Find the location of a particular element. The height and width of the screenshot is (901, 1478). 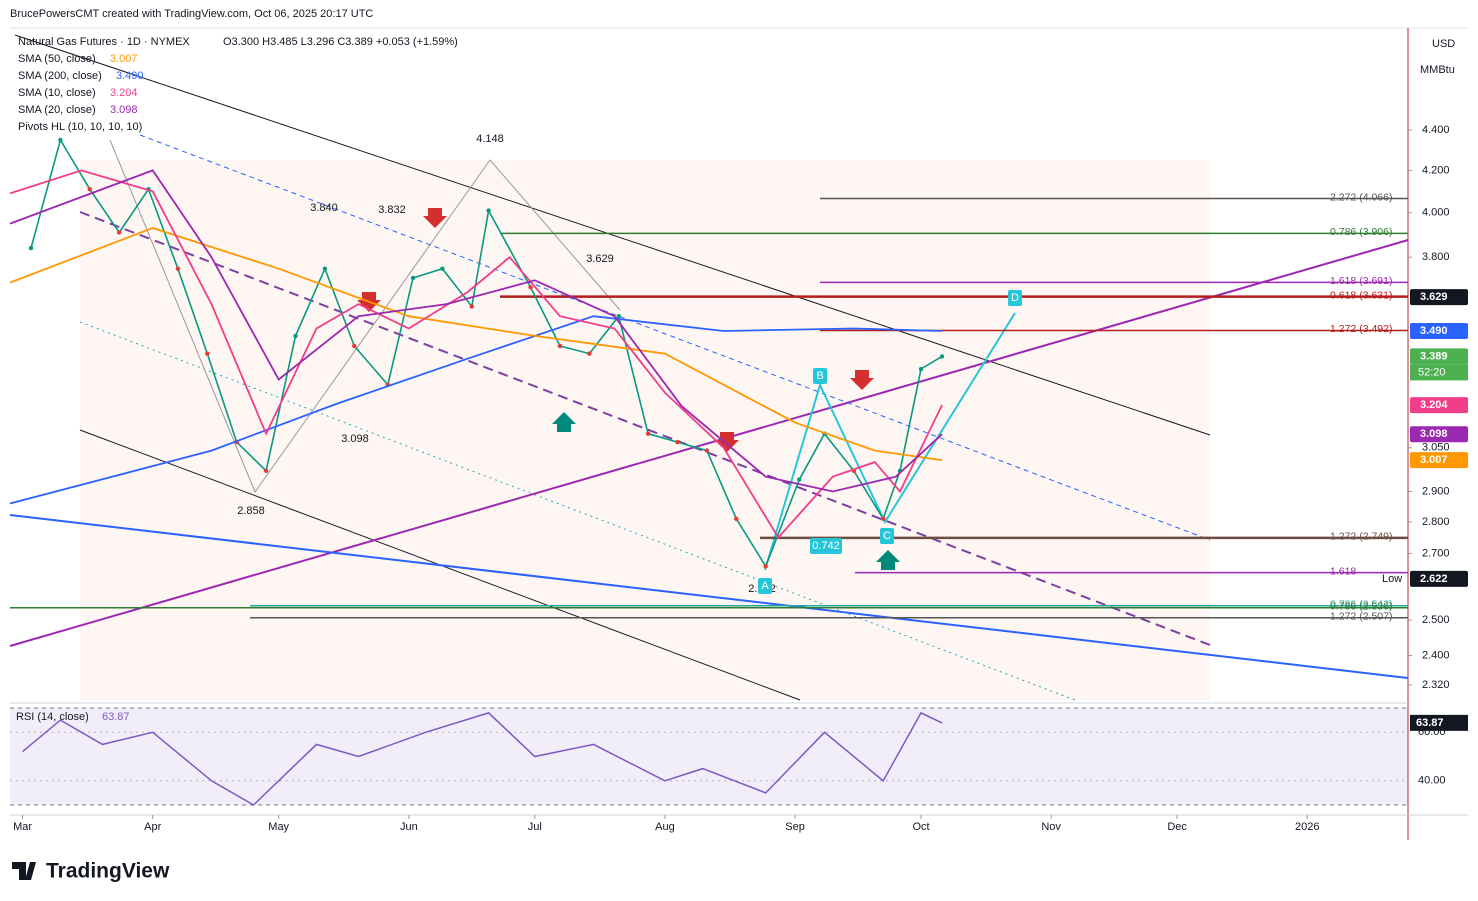

annotation: A is located at coordinates (765, 586).